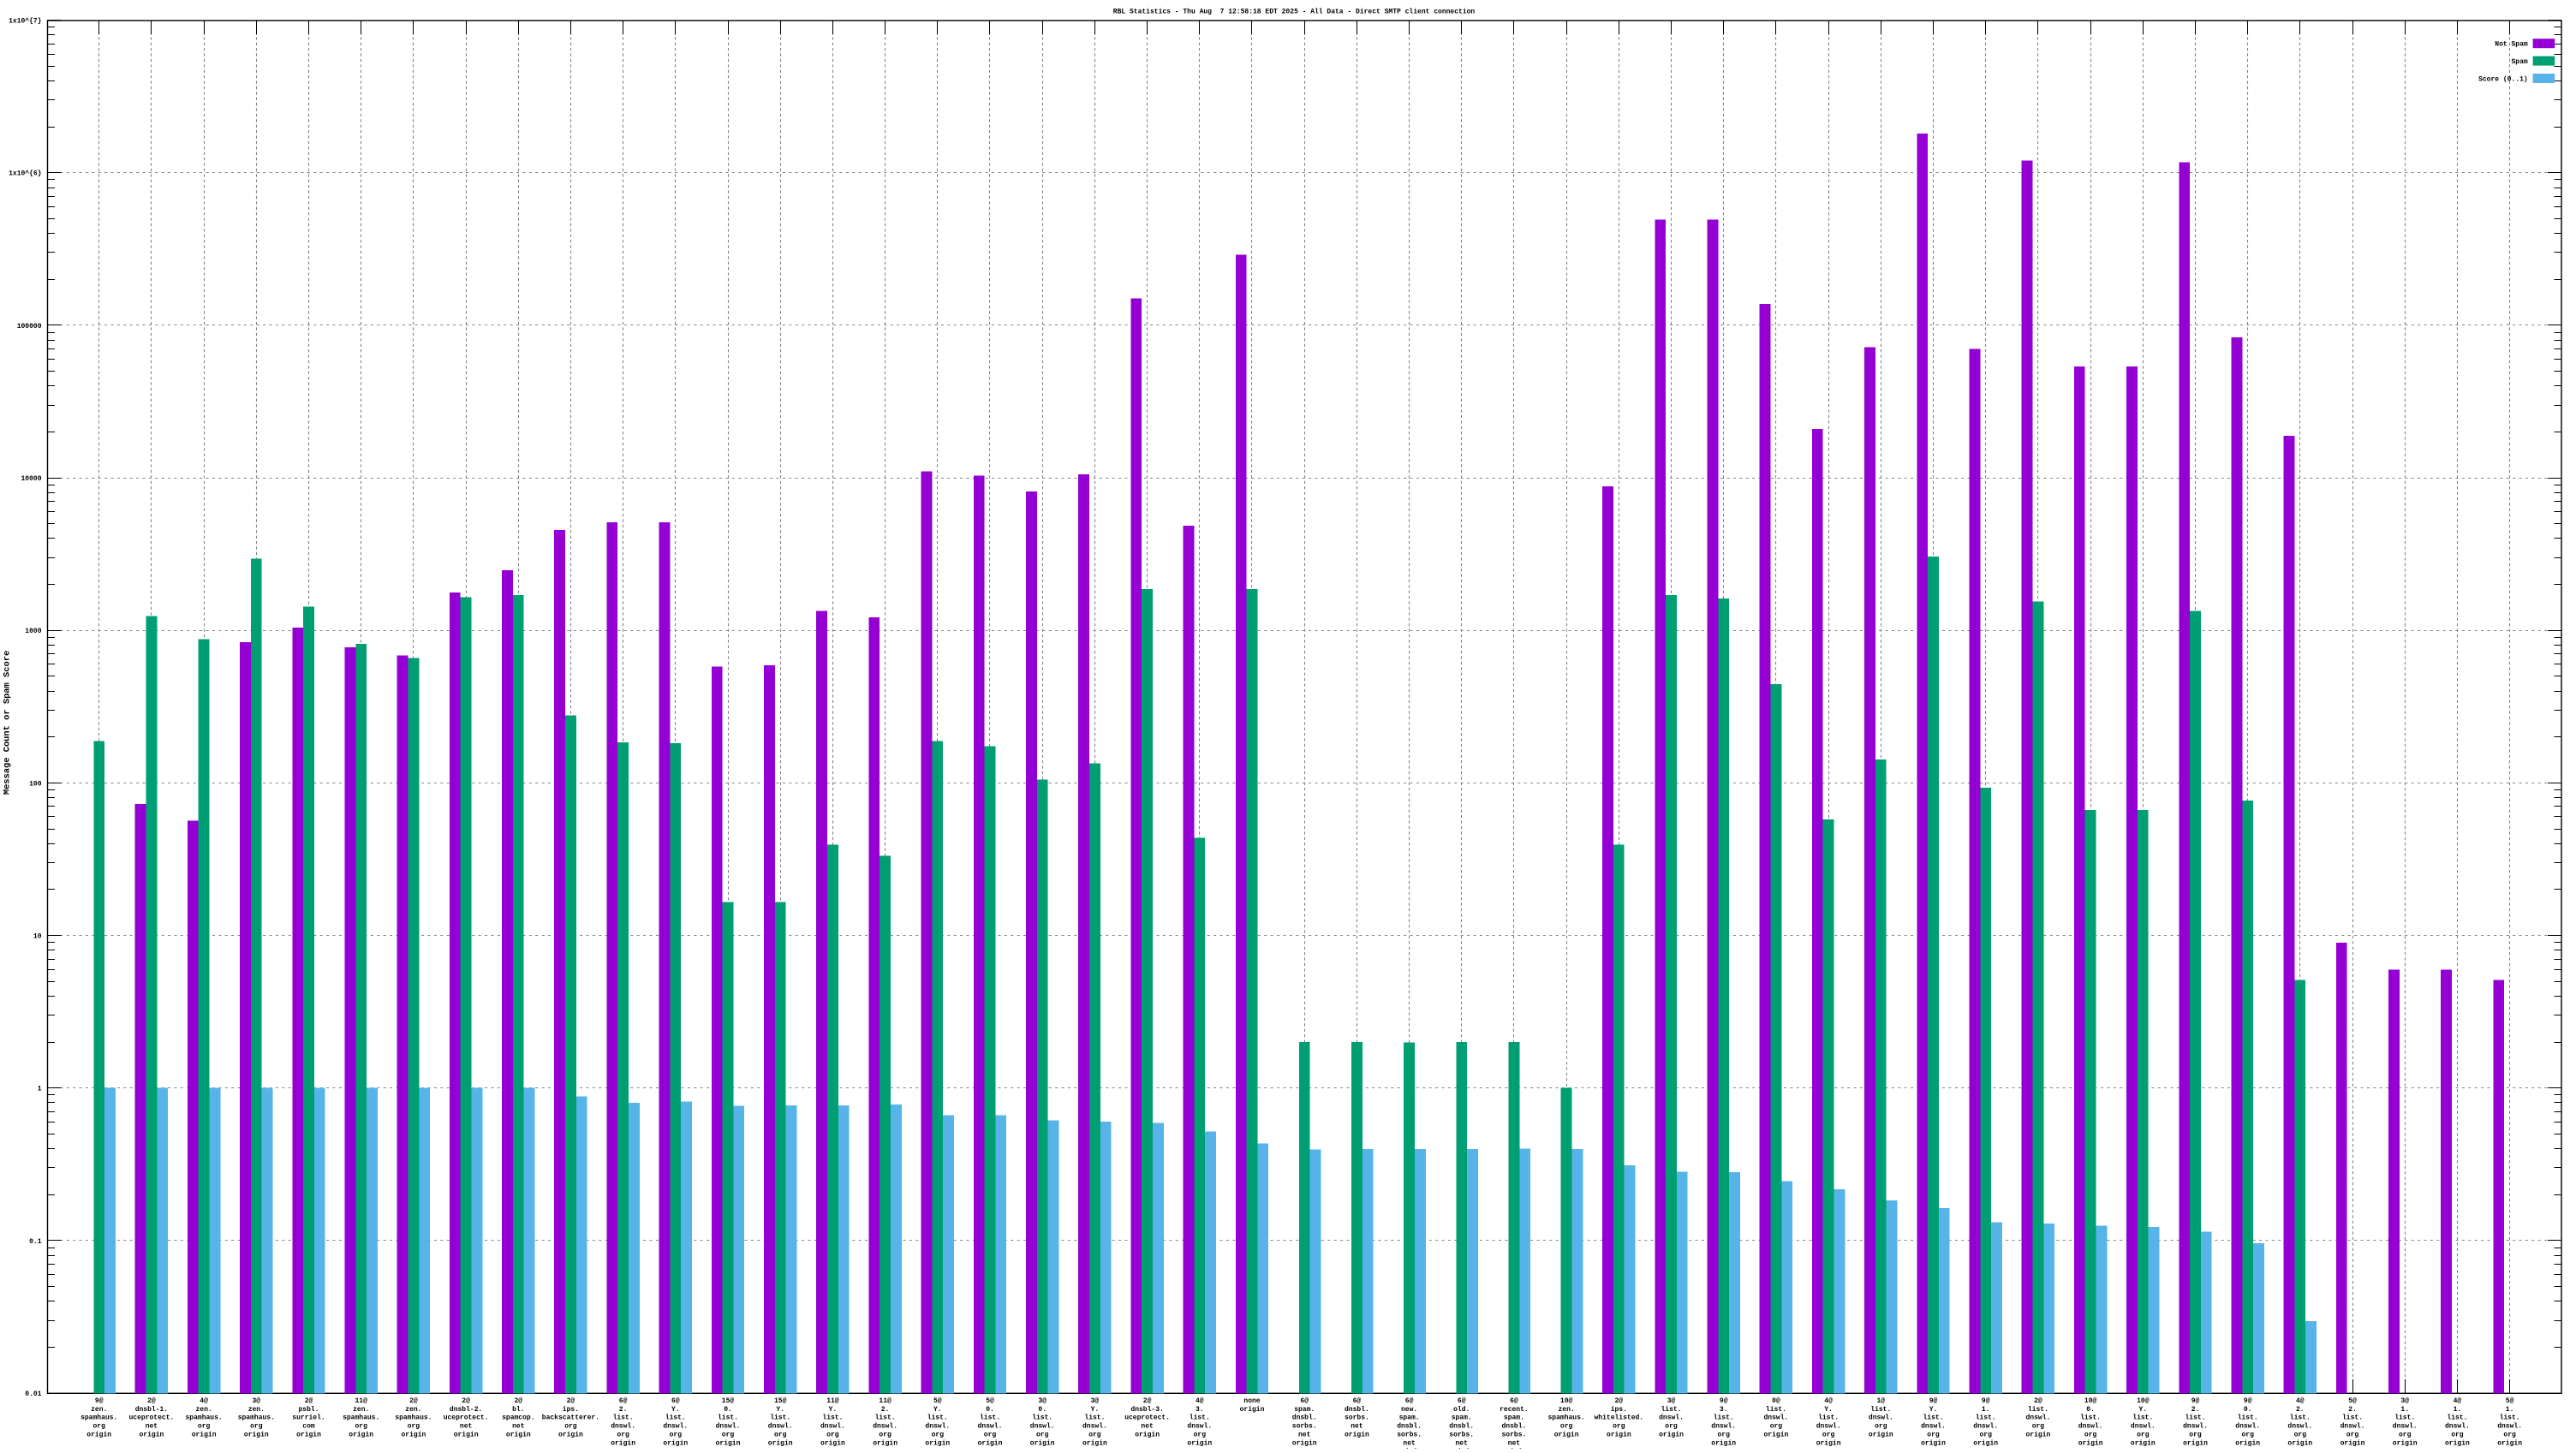 The image size is (2576, 1453). Describe the element at coordinates (31, 479) in the screenshot. I see `svg-text: 10000` at that location.